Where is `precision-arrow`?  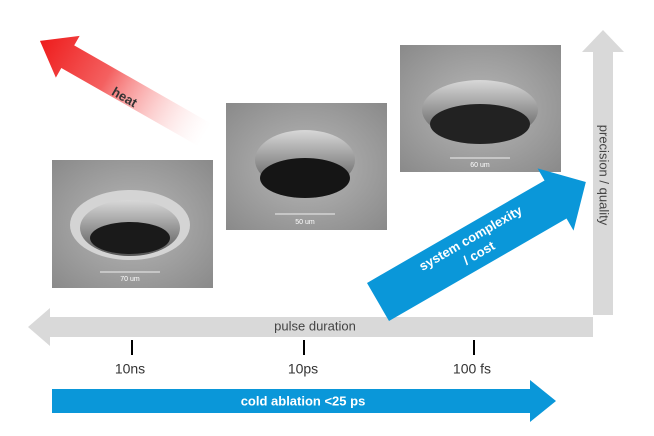 precision-arrow is located at coordinates (603, 172).